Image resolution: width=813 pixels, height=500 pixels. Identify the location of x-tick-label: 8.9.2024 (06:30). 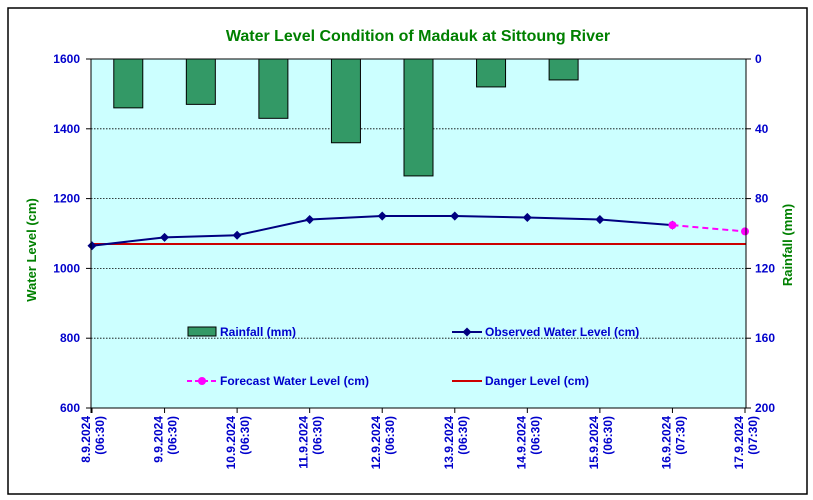
(93, 439).